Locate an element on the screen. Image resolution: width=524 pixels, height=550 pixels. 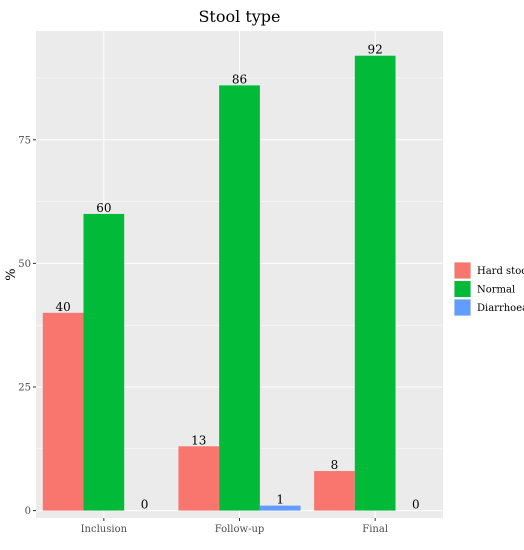
y-axis-label: % is located at coordinates (11, 274).